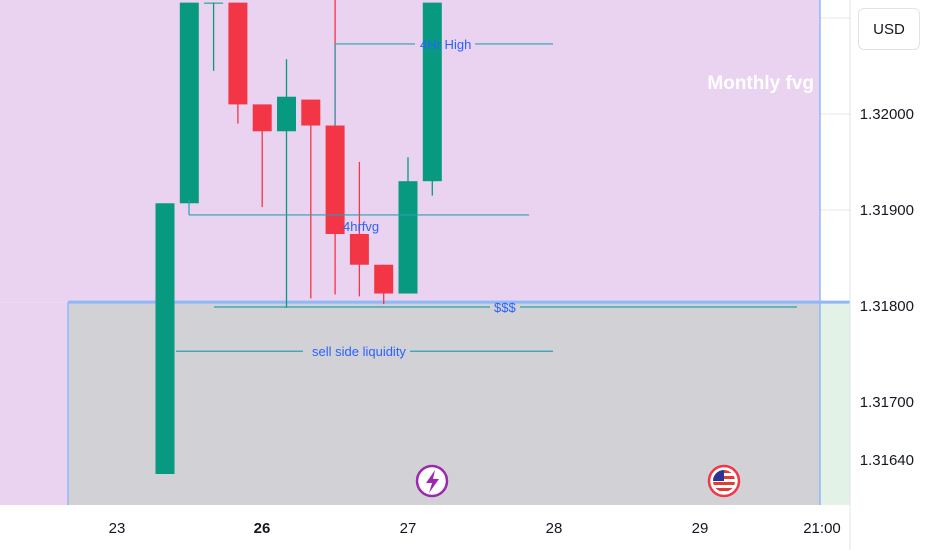 The image size is (932, 550). What do you see at coordinates (408, 528) in the screenshot?
I see `x-tick-label: 27` at bounding box center [408, 528].